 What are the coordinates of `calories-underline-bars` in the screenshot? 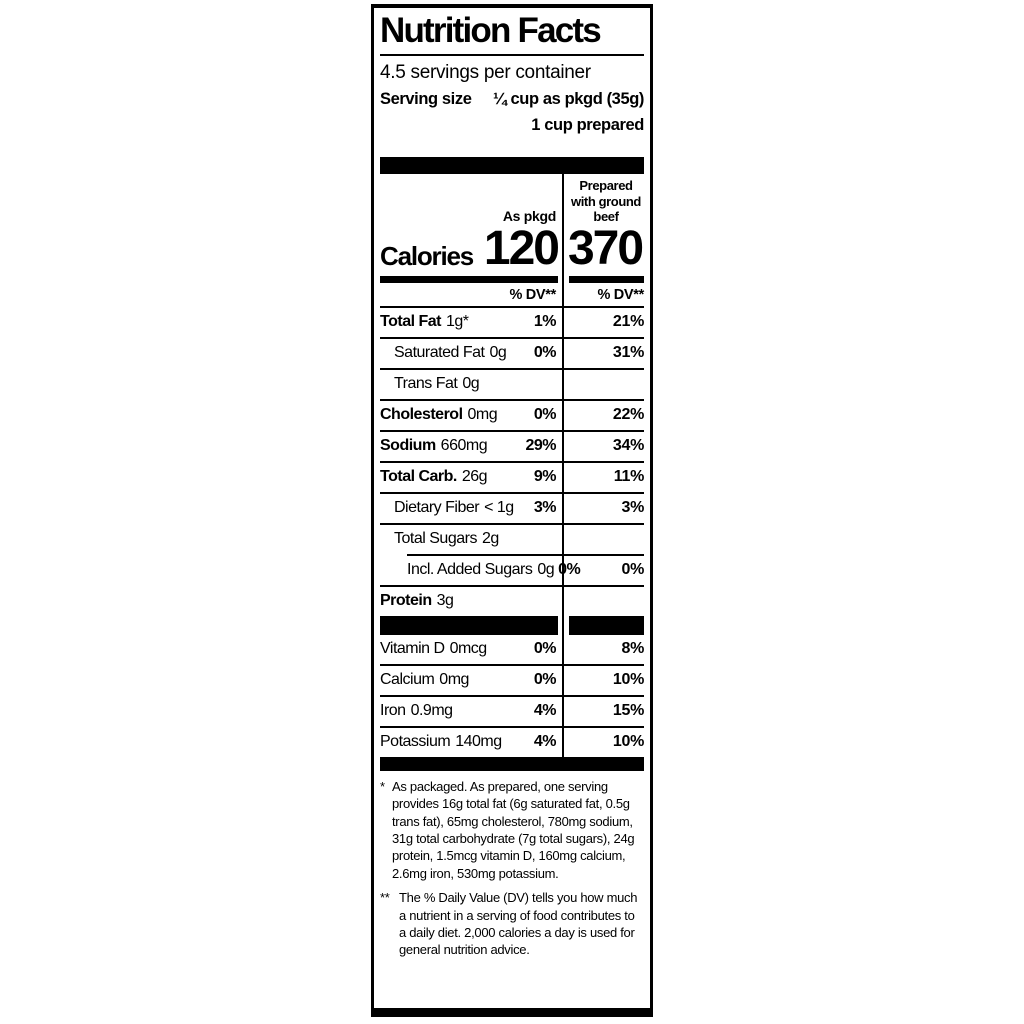 It's located at (512, 279).